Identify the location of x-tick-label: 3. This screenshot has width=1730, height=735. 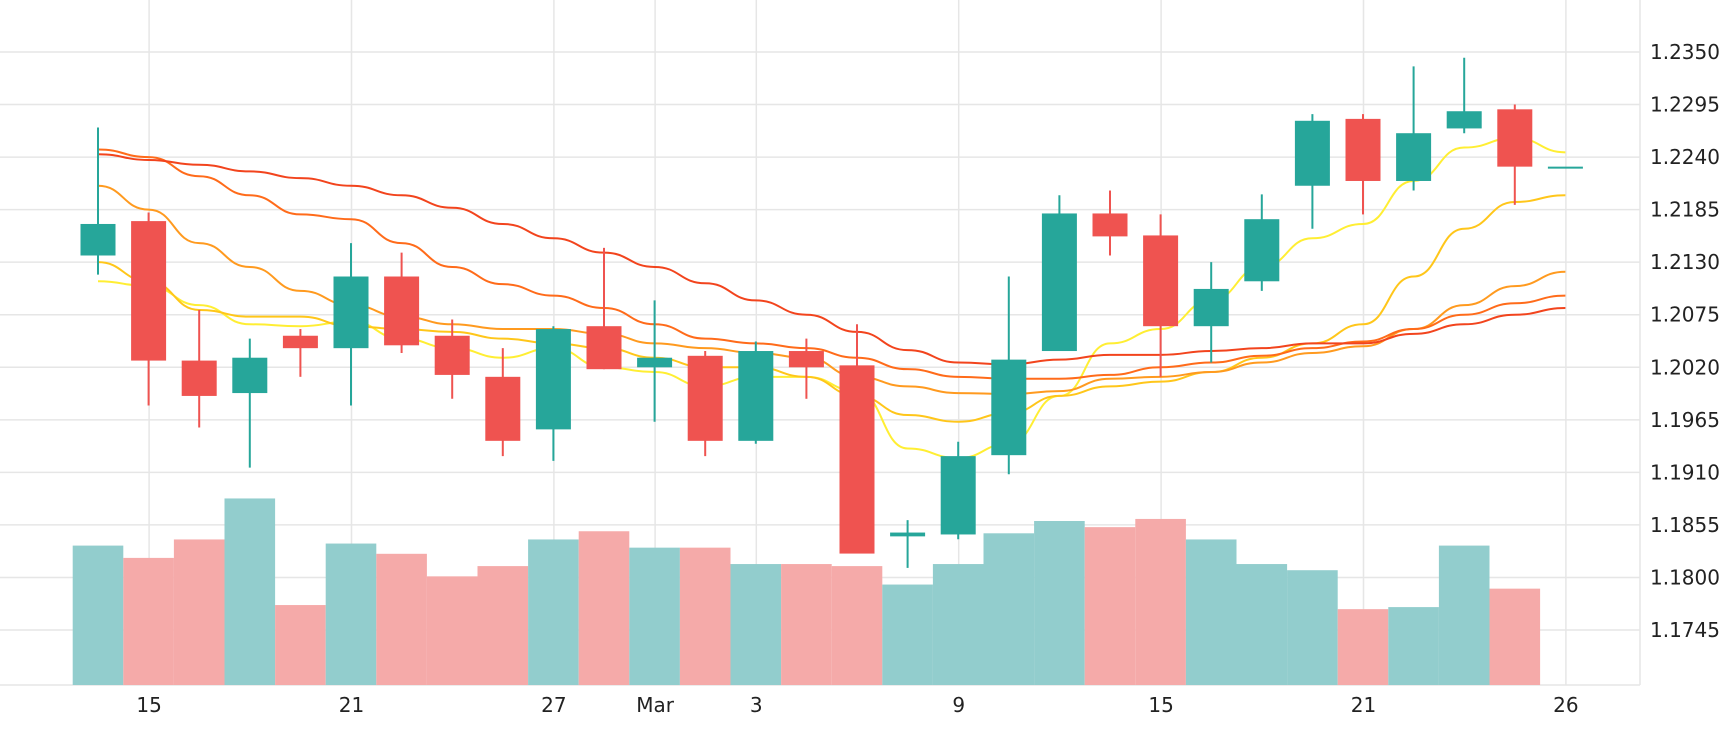
(756, 705).